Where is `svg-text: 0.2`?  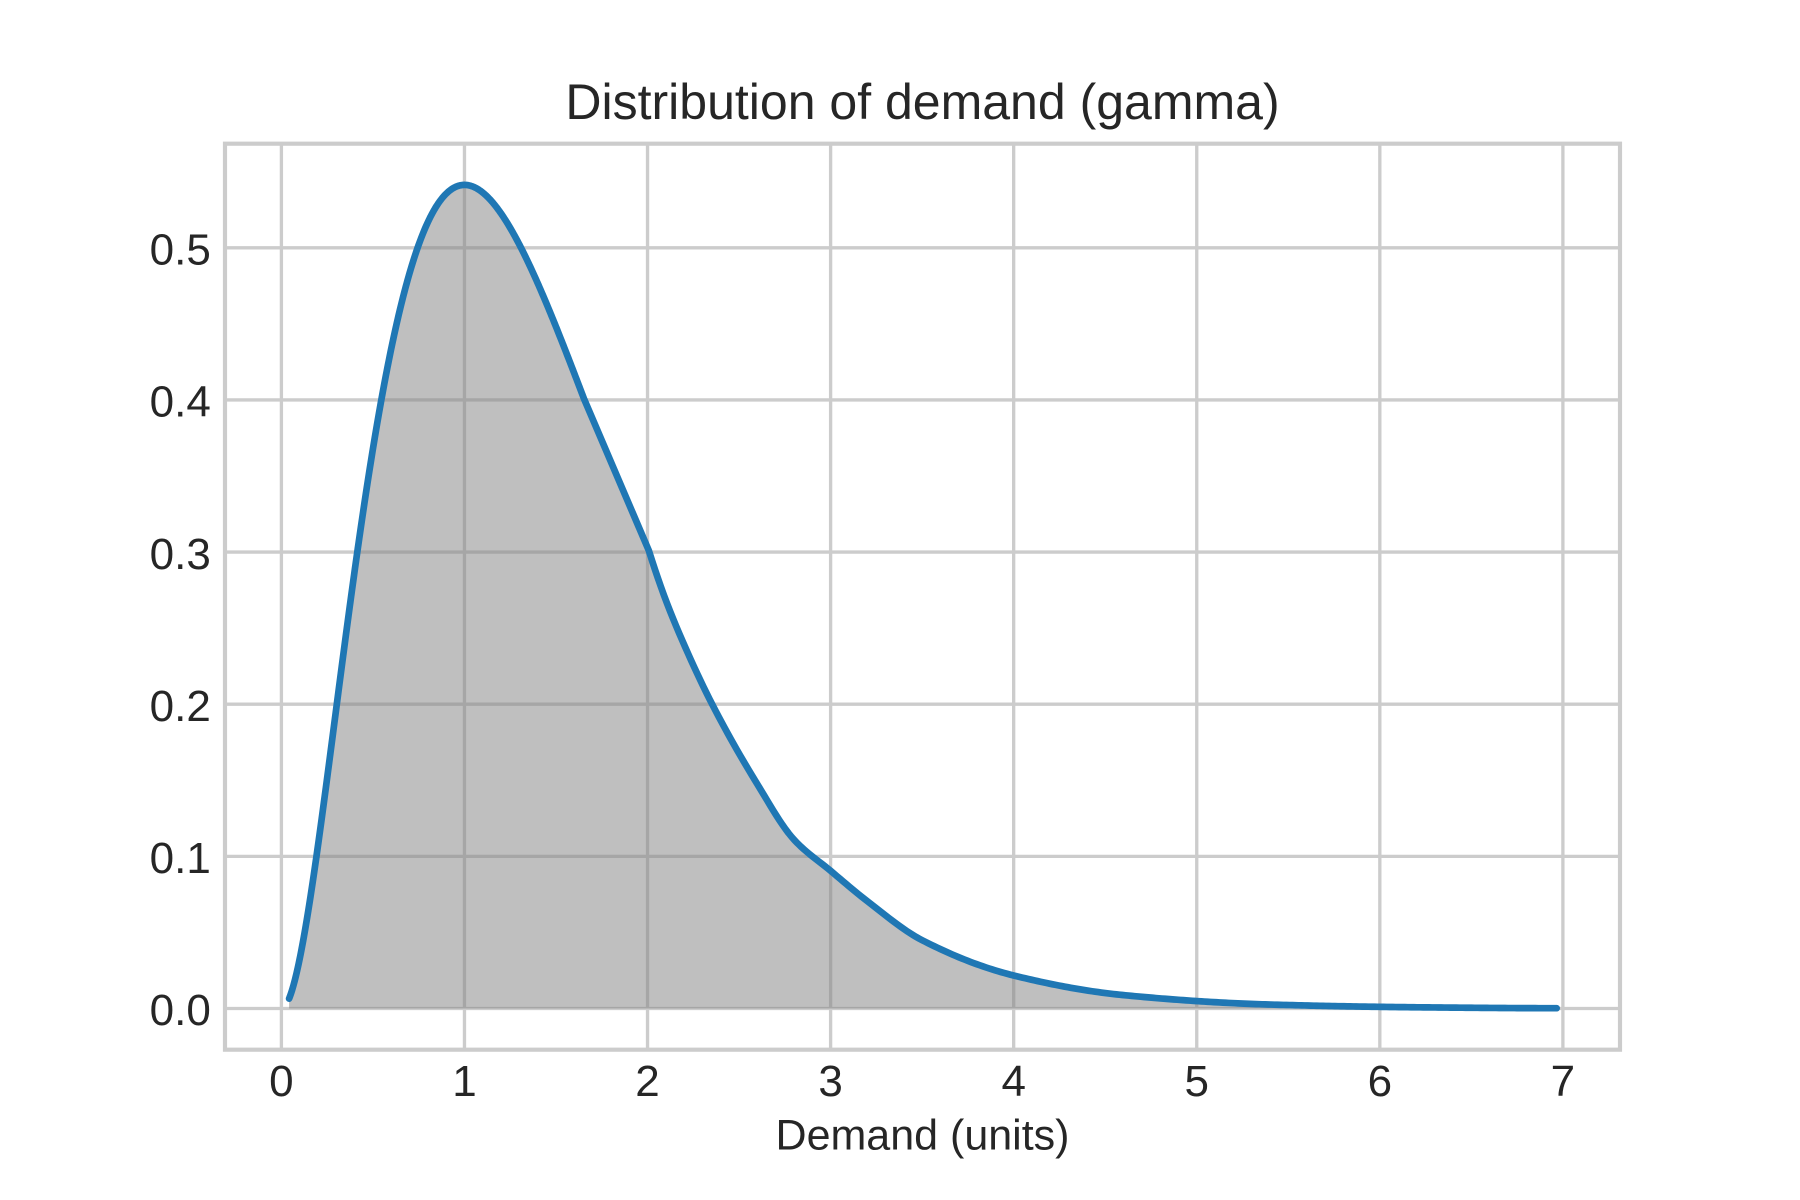
svg-text: 0.2 is located at coordinates (180, 706).